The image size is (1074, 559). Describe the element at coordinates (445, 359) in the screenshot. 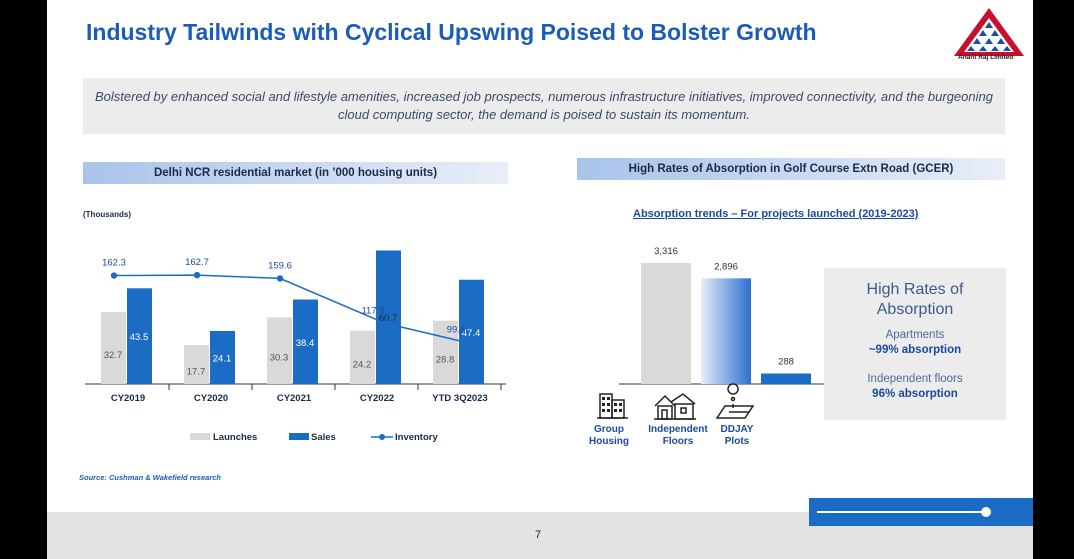

I see `launches-value-label: 28.8` at that location.